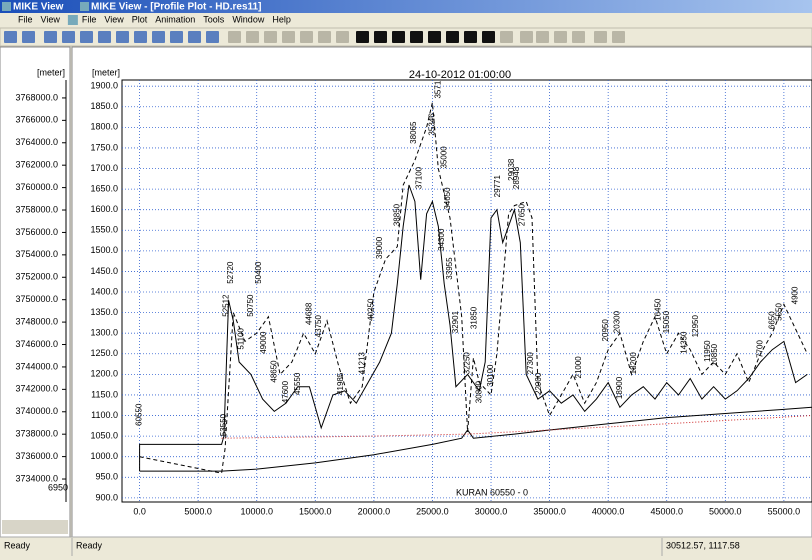  Describe the element at coordinates (340, 383) in the screenshot. I see `chainage-label: 41985` at that location.